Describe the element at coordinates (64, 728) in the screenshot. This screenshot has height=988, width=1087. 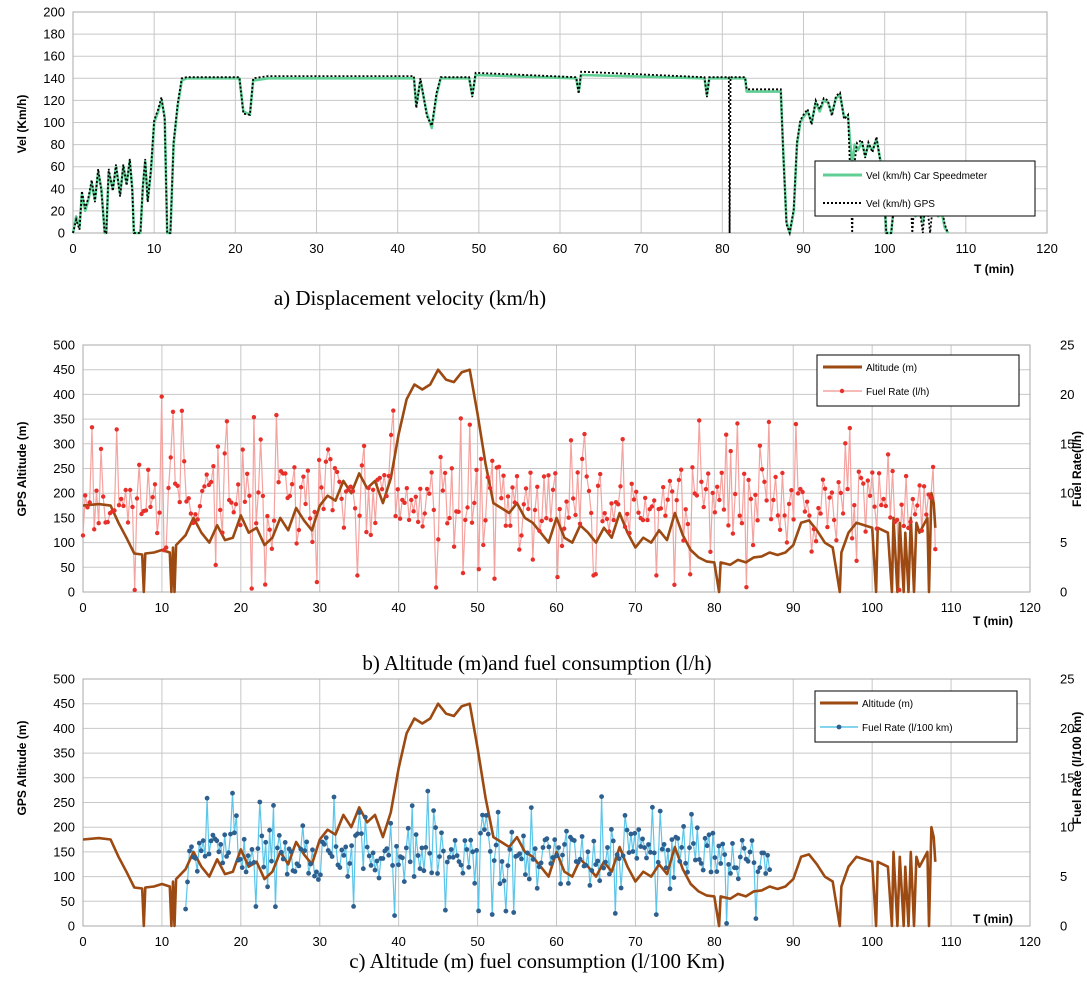
I see `y-tick-label: 400` at that location.